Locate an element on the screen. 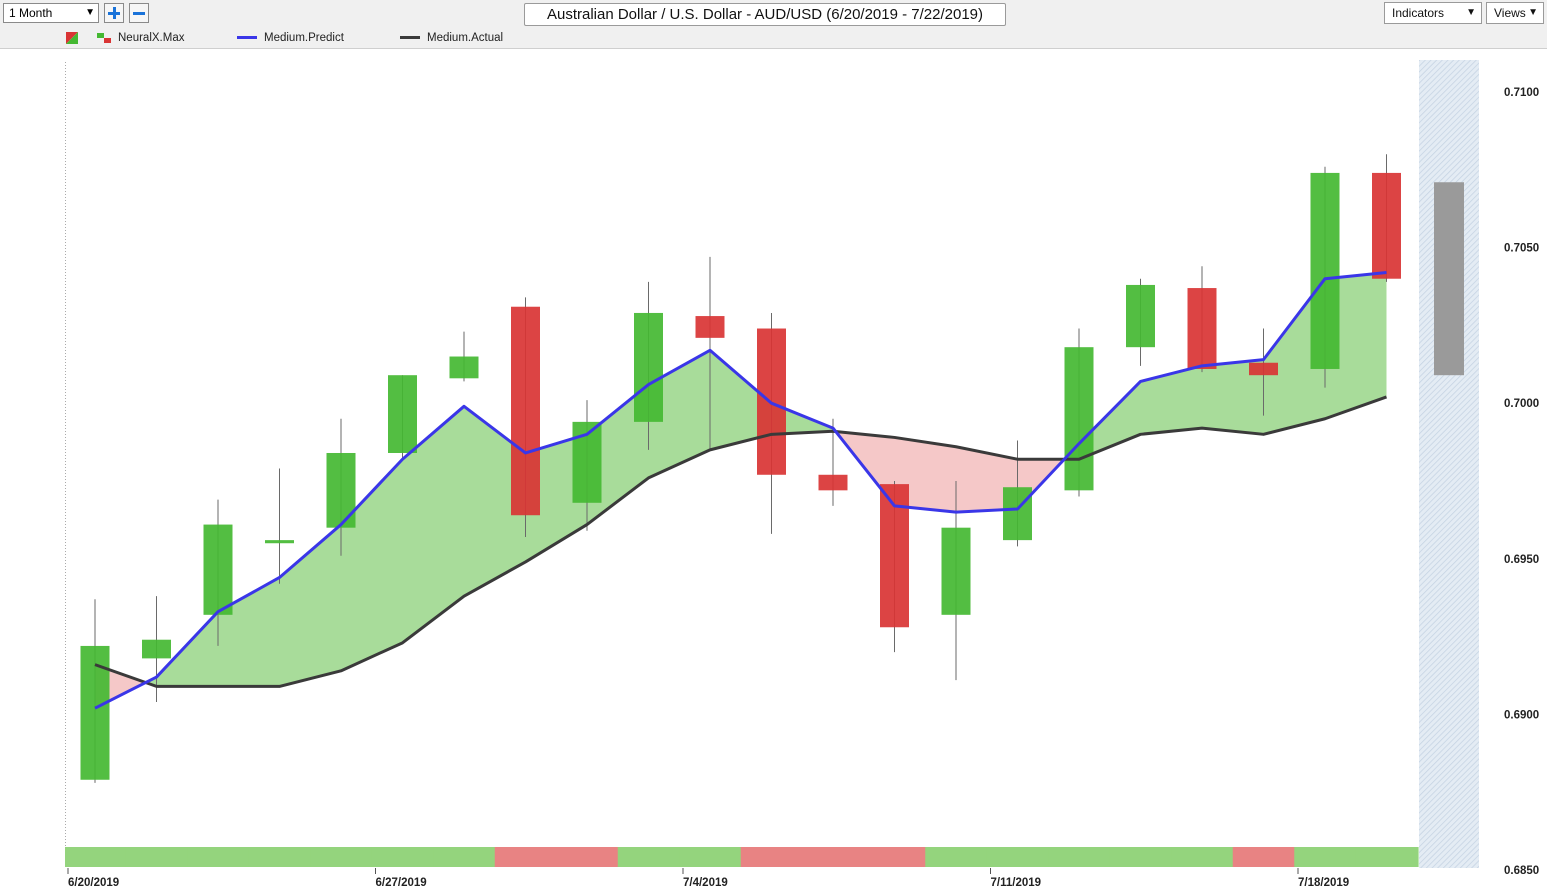 The width and height of the screenshot is (1547, 892). period-select: 1 Month ▼ is located at coordinates (51, 13).